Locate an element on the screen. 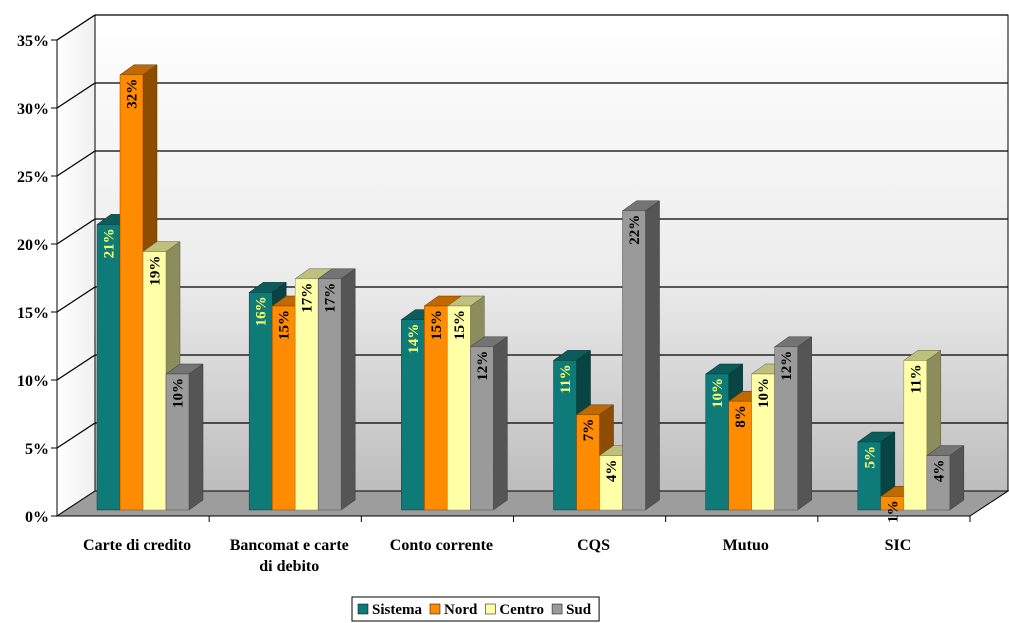  y-tick-label: 35% is located at coordinates (33, 41).